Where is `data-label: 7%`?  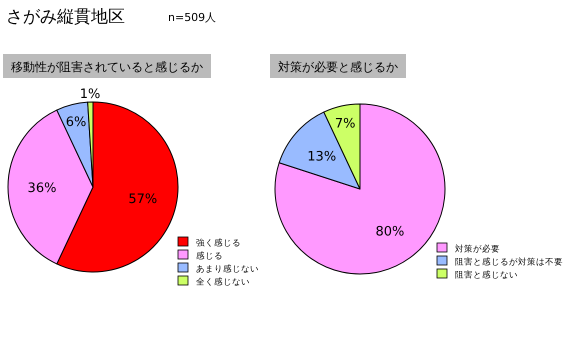
data-label: 7% is located at coordinates (345, 124).